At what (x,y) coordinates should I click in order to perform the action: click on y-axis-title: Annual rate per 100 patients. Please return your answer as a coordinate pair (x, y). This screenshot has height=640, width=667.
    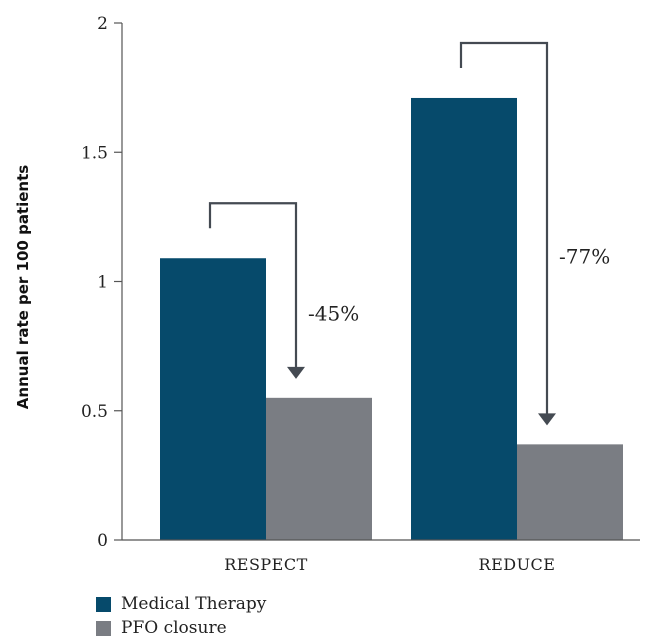
    Looking at the image, I should click on (23, 287).